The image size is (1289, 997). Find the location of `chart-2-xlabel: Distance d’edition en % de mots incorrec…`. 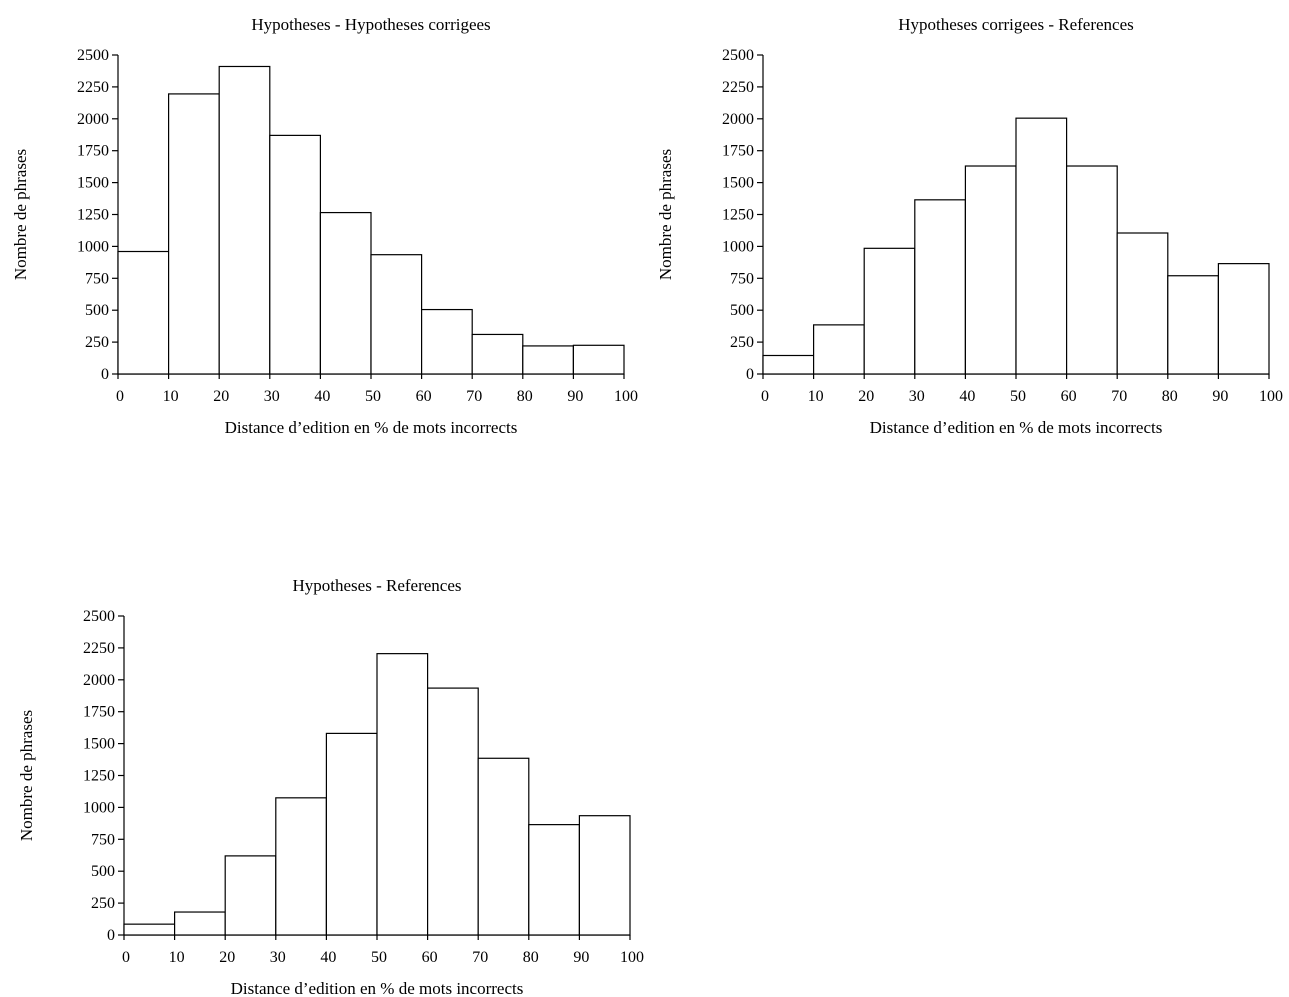

chart-2-xlabel: Distance d’edition en % de mots incorrec… is located at coordinates (1016, 427).